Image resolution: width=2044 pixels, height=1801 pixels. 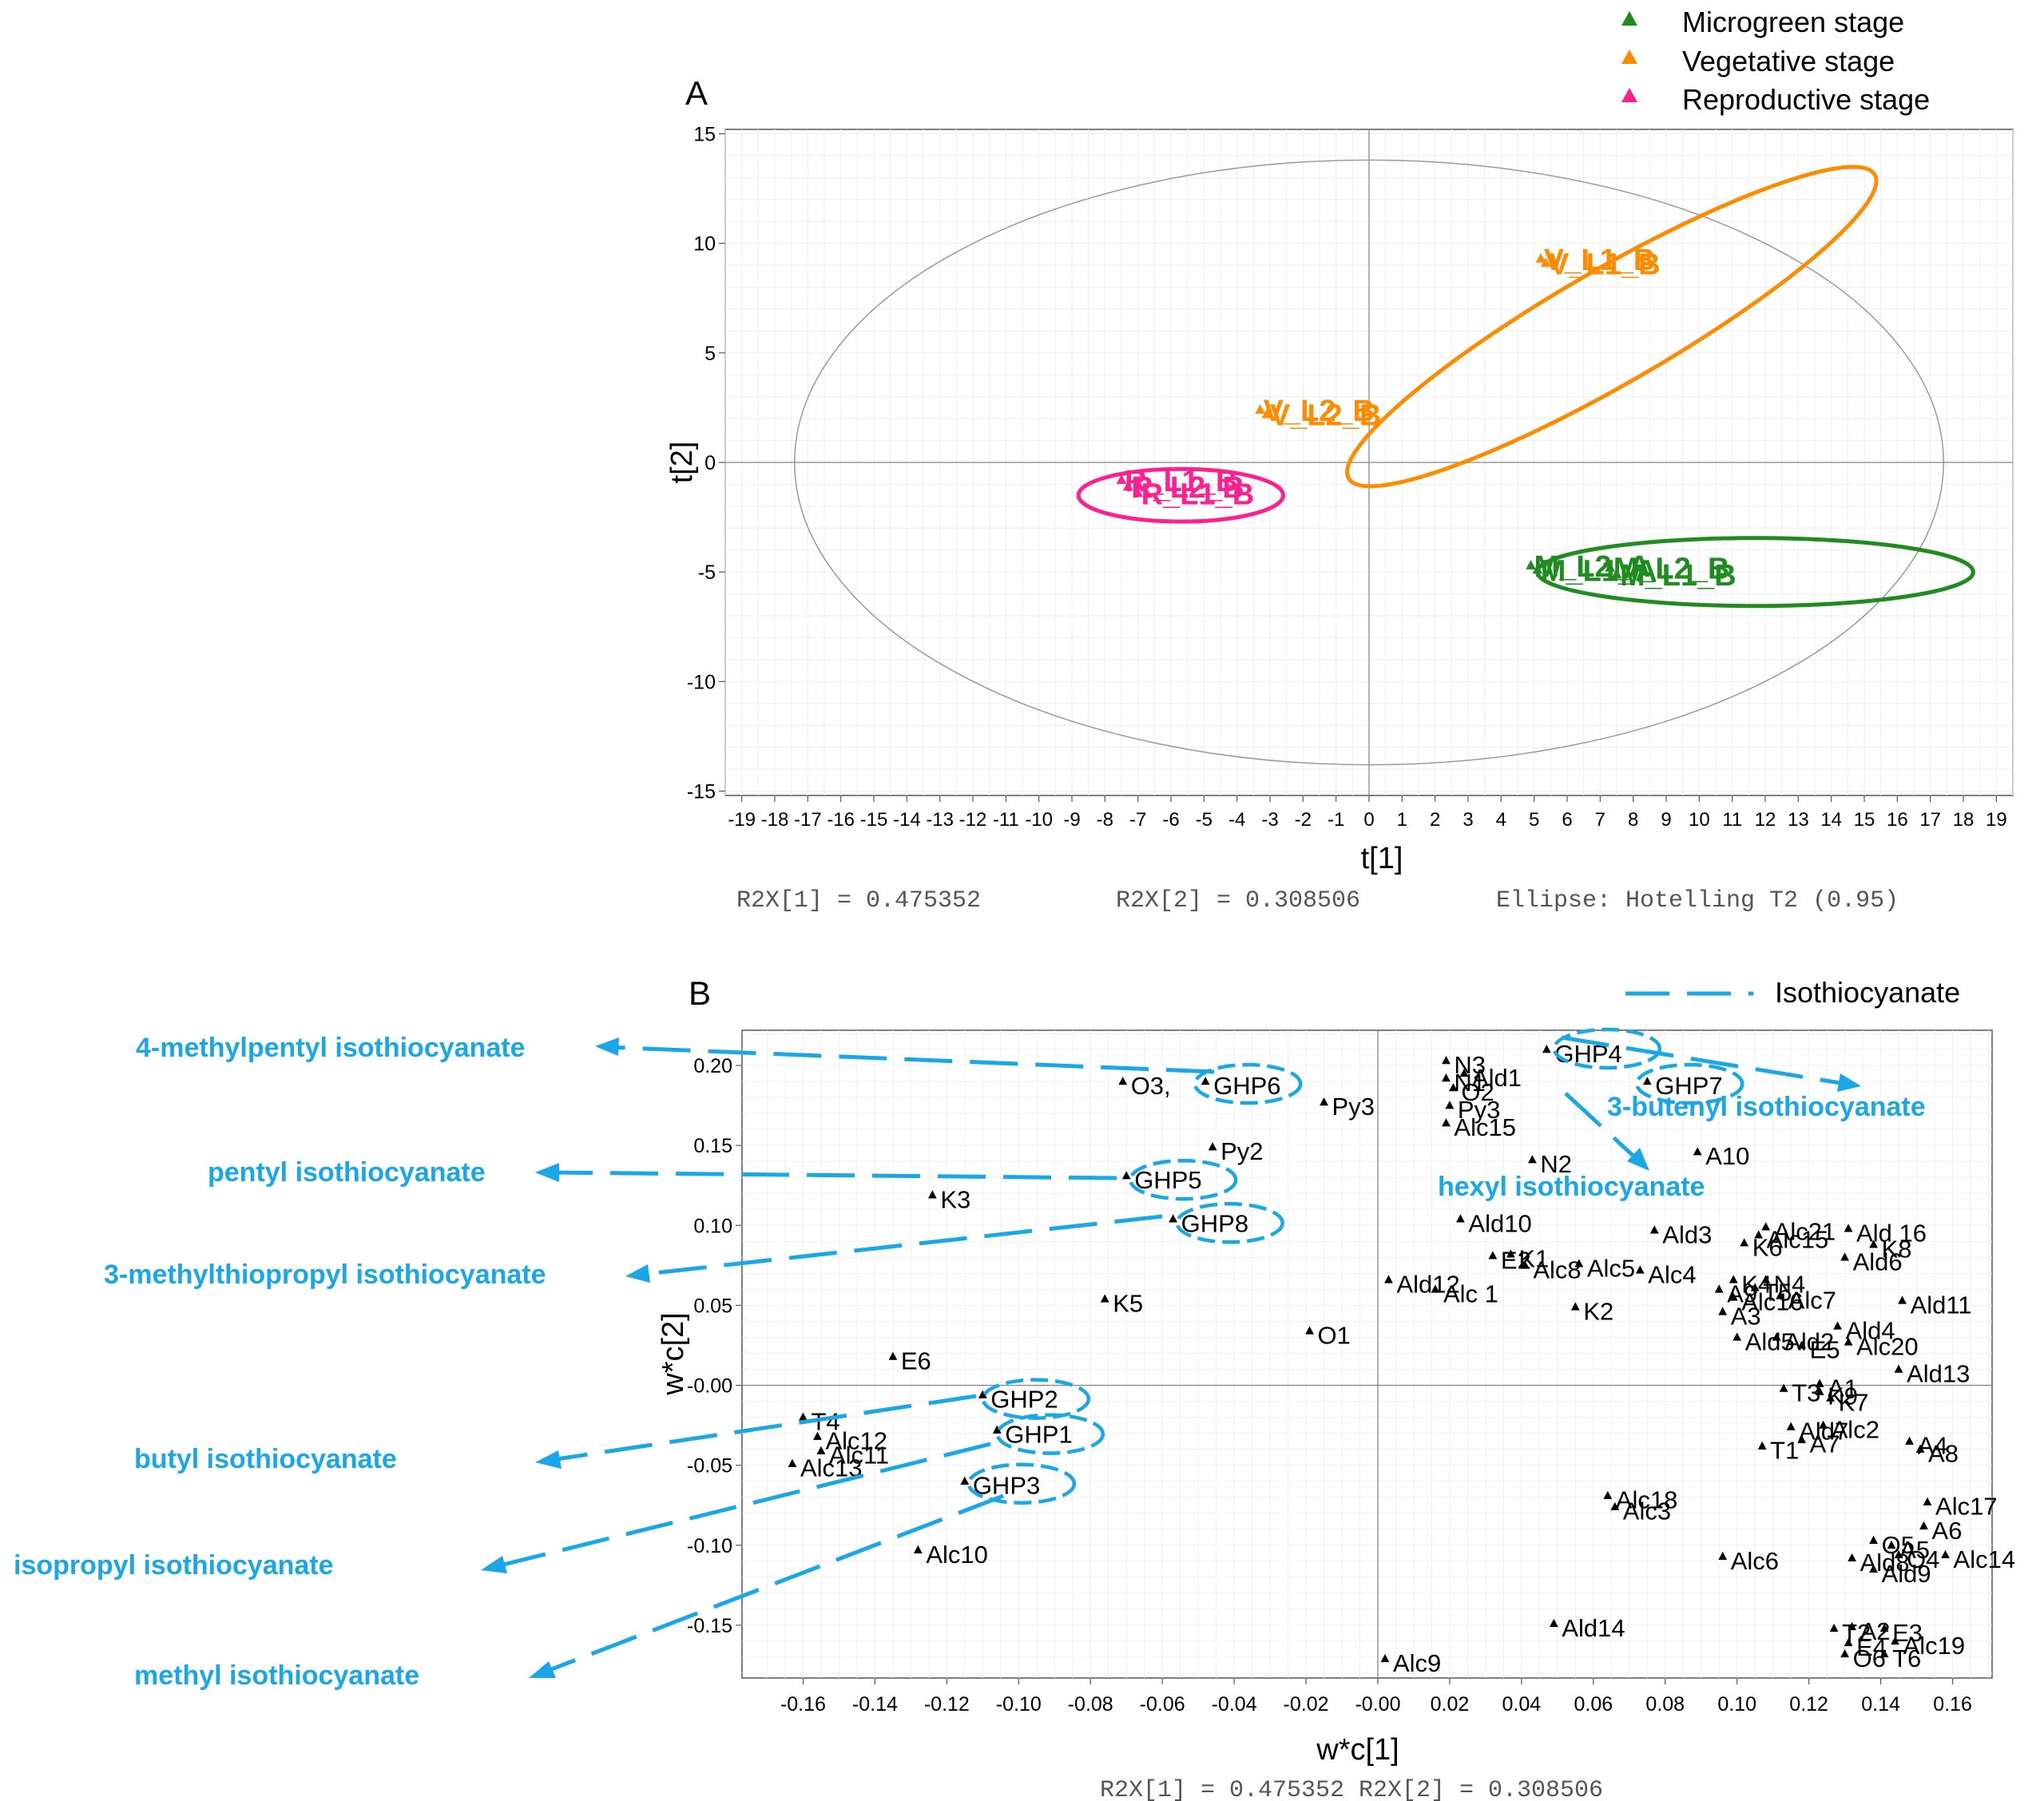 What do you see at coordinates (1934, 1646) in the screenshot?
I see `loading-label: Alc19` at bounding box center [1934, 1646].